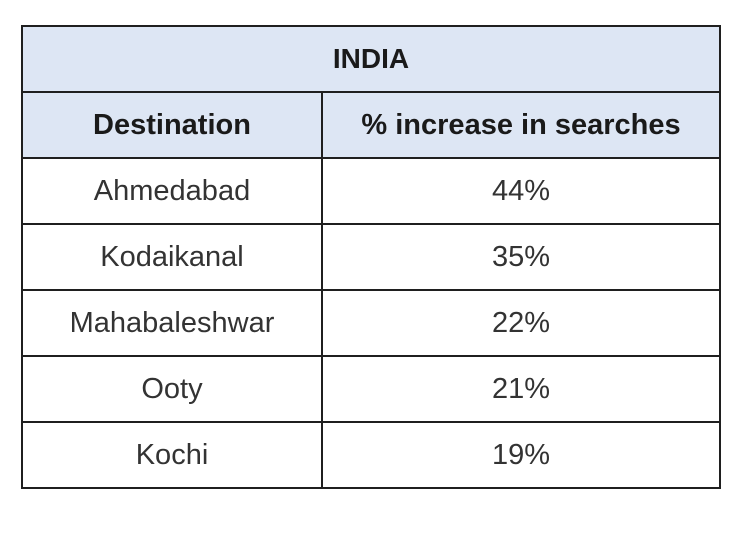 The height and width of the screenshot is (536, 750). What do you see at coordinates (521, 389) in the screenshot?
I see `increase-cell: 21%` at bounding box center [521, 389].